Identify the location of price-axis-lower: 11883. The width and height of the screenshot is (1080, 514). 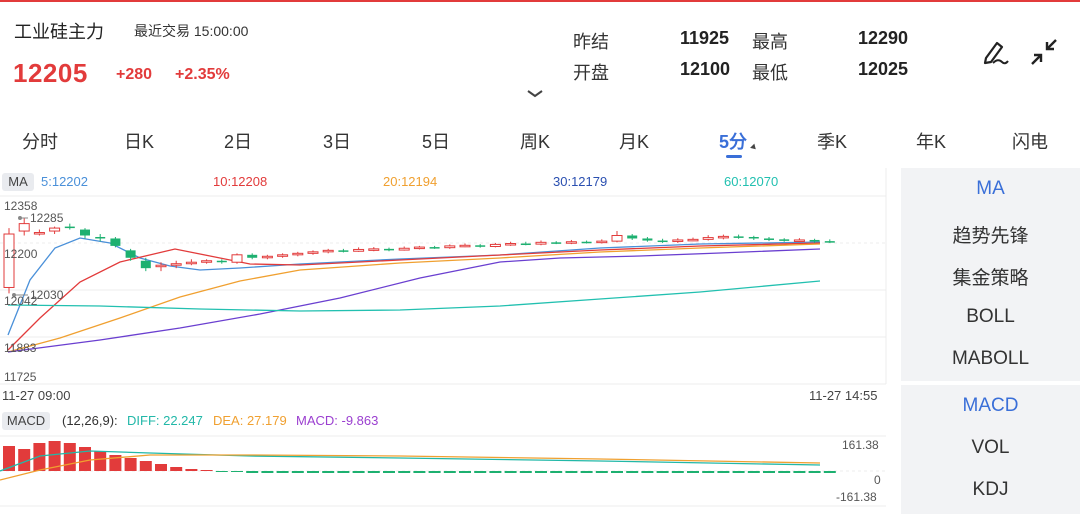
(20, 348).